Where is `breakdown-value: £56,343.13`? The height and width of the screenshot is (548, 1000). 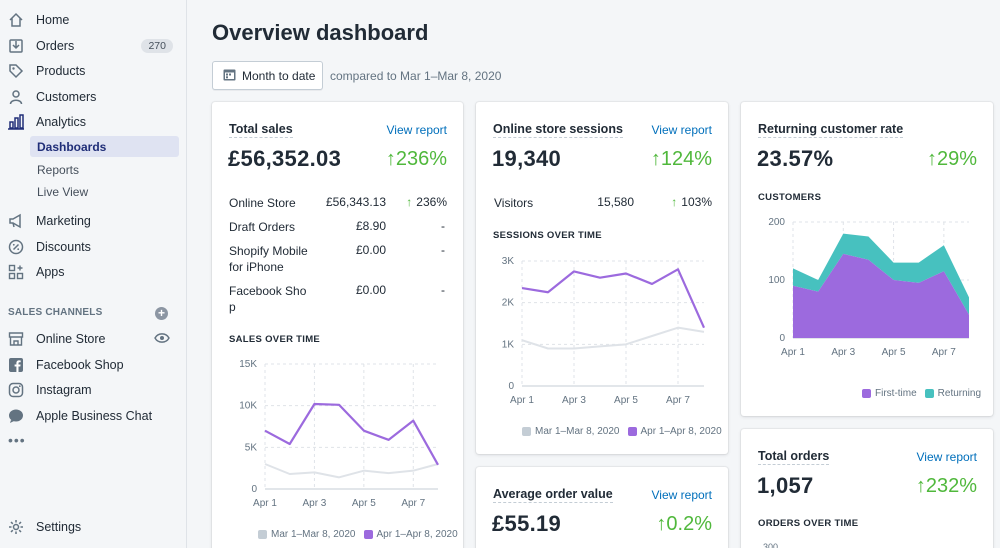 breakdown-value: £56,343.13 is located at coordinates (355, 202).